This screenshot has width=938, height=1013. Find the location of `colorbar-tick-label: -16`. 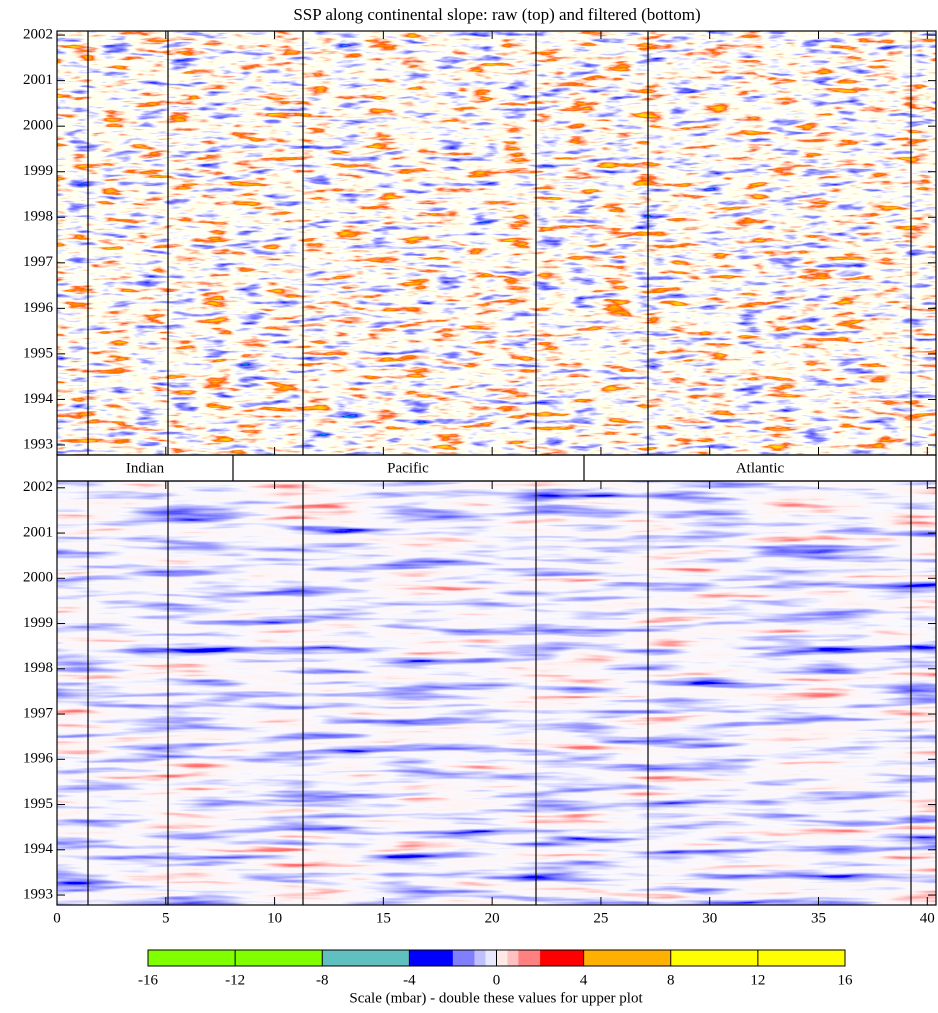

colorbar-tick-label: -16 is located at coordinates (148, 980).